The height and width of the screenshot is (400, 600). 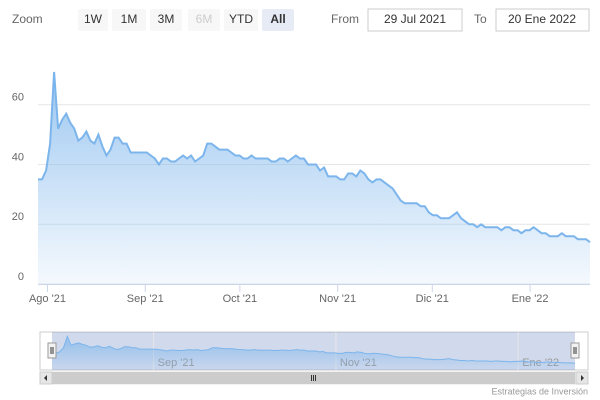 I want to click on zoom-button-label: 1M, so click(x=129, y=19).